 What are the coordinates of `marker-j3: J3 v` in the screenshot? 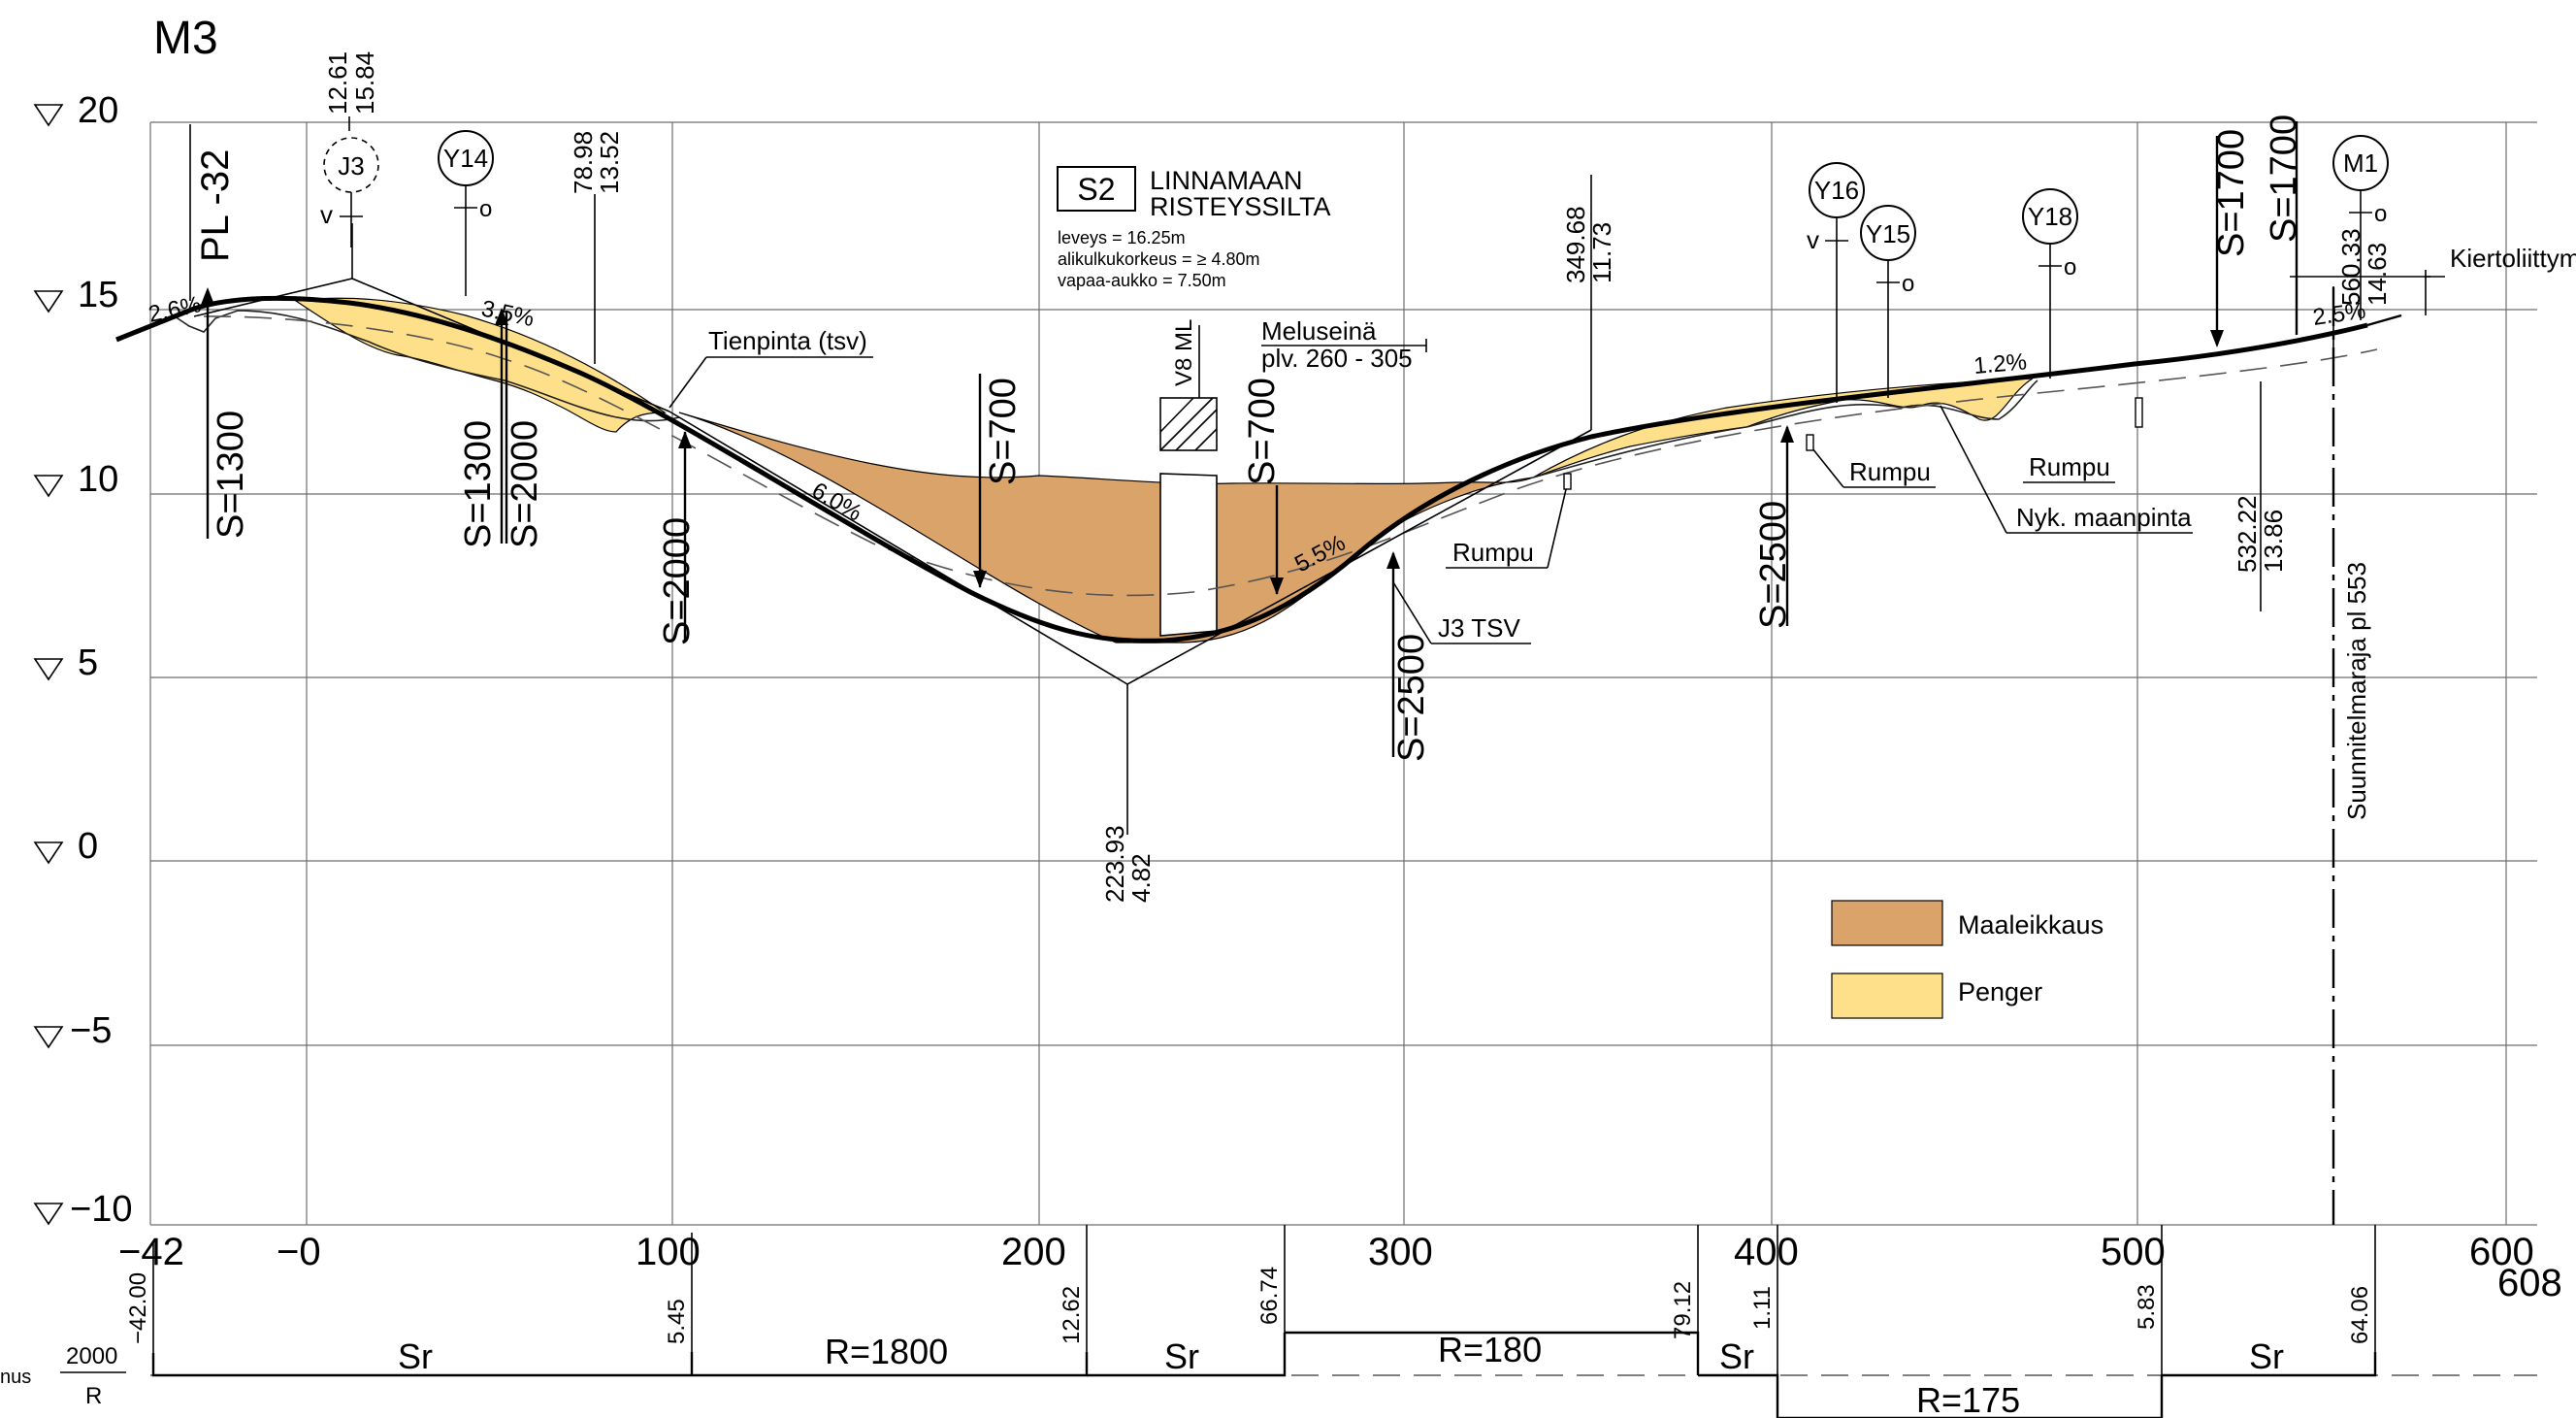 It's located at (350, 192).